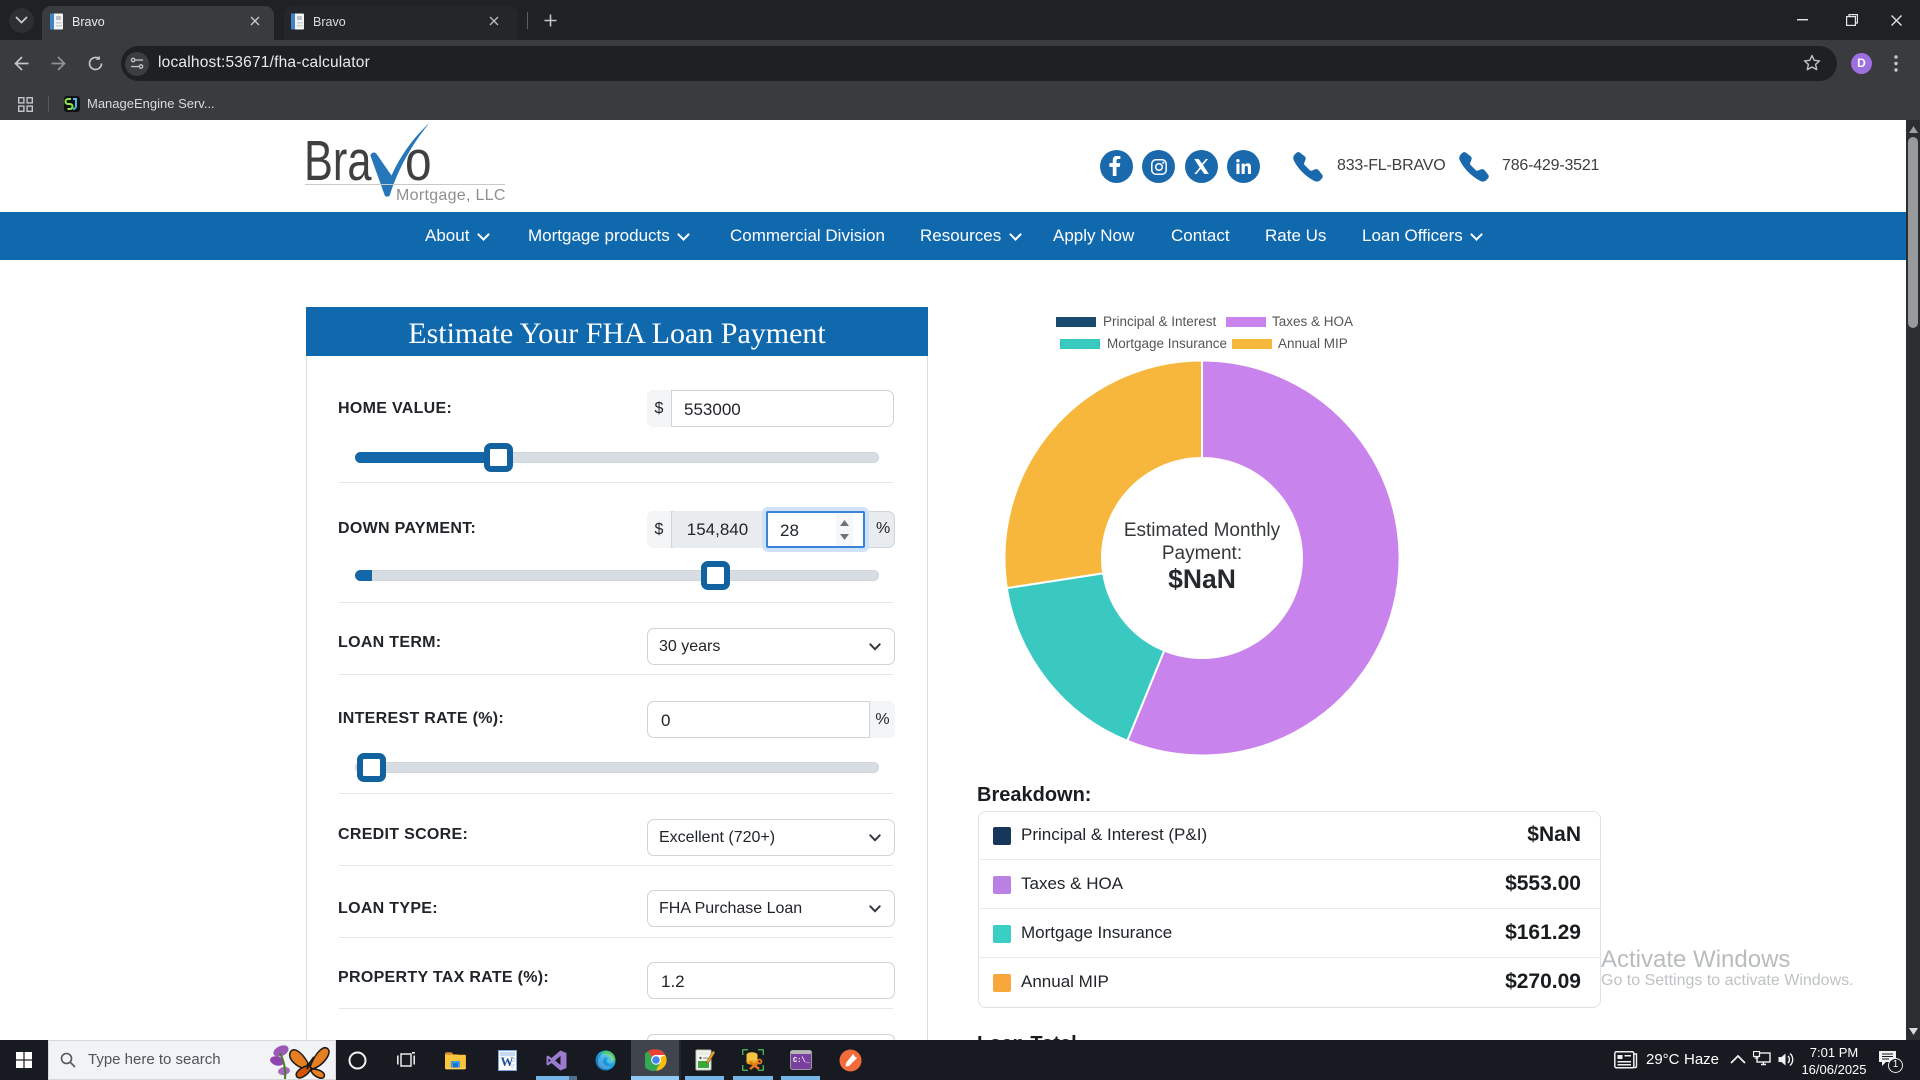 The image size is (1920, 1080). What do you see at coordinates (506, 1061) in the screenshot?
I see `svg-text: W` at bounding box center [506, 1061].